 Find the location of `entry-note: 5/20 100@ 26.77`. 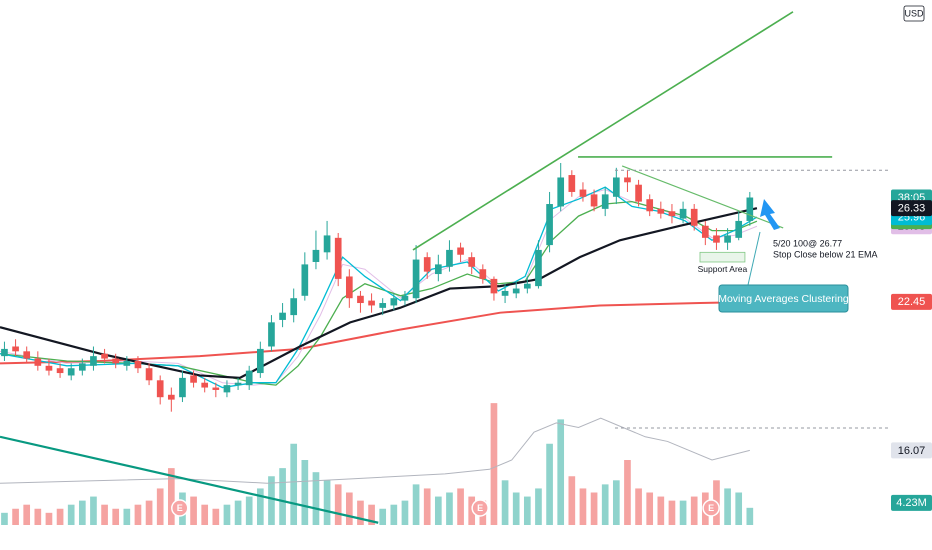

entry-note: 5/20 100@ 26.77 is located at coordinates (807, 243).